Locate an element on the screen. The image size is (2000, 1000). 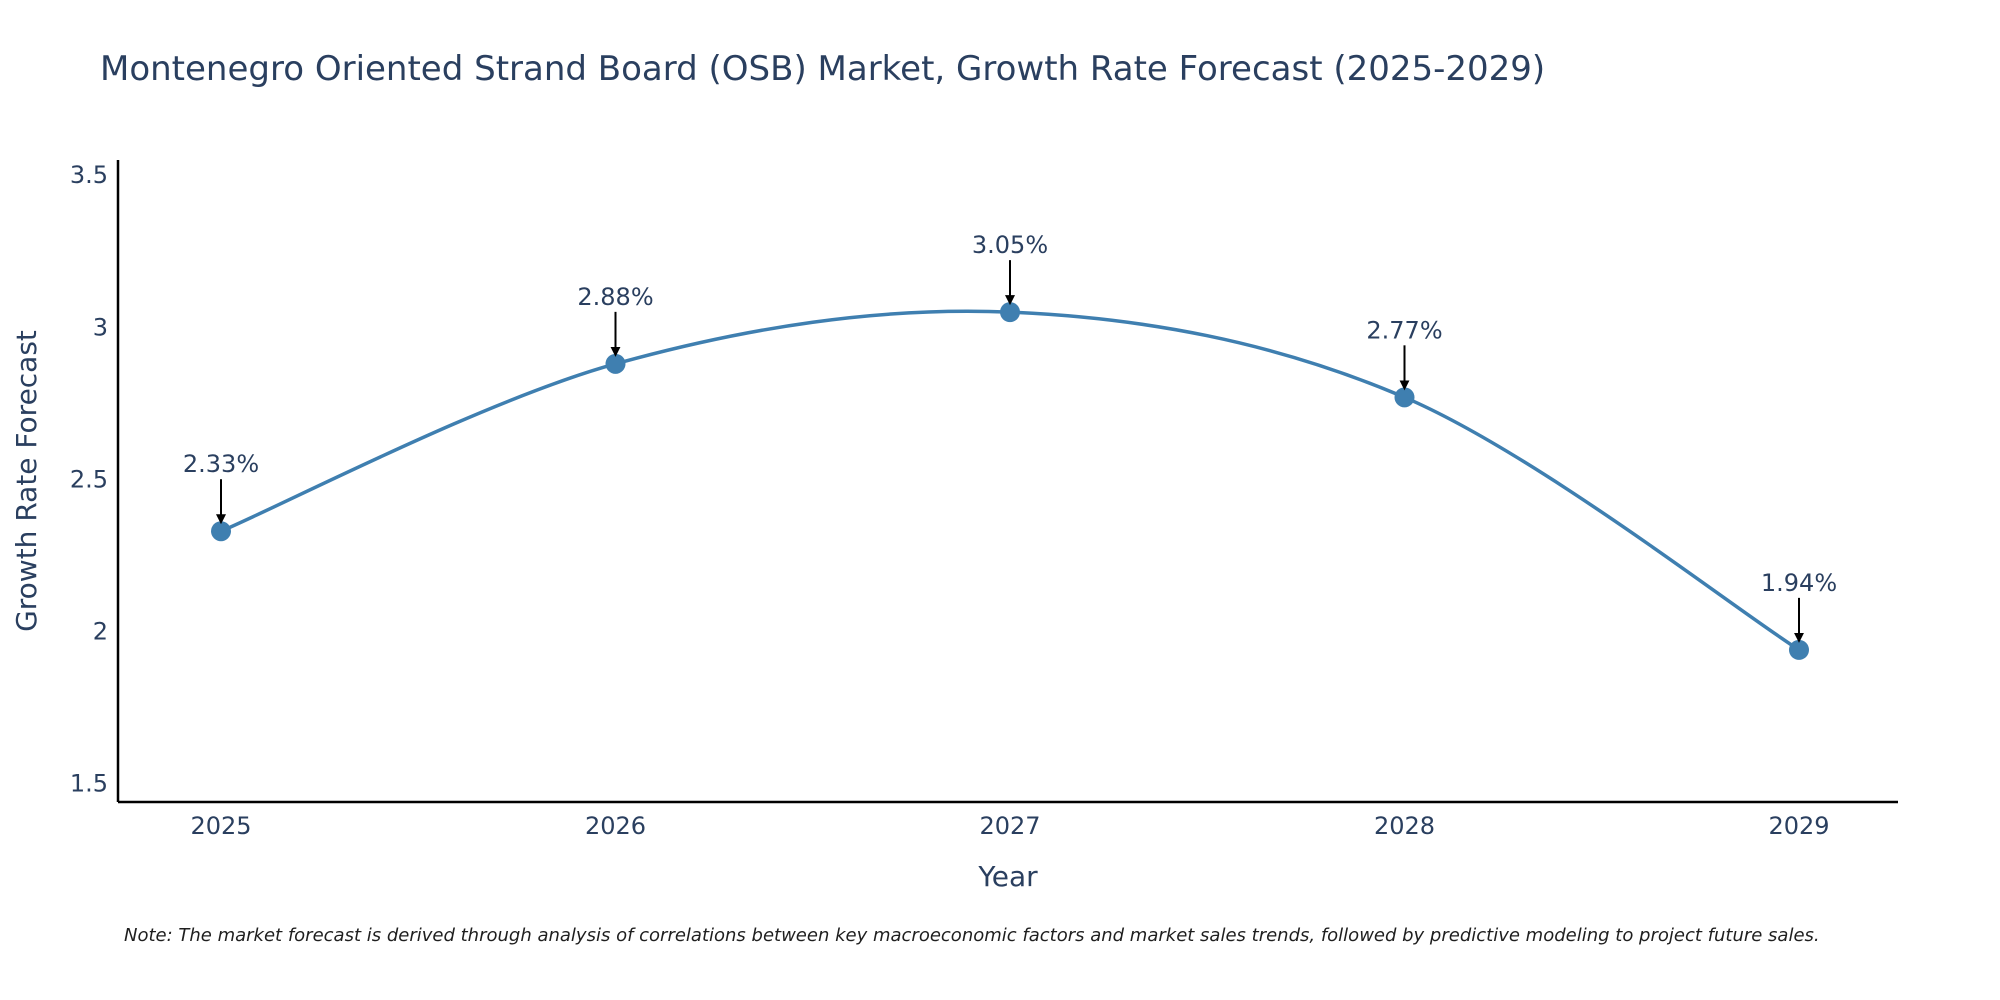
x-axis-label: Year is located at coordinates (1007, 876).